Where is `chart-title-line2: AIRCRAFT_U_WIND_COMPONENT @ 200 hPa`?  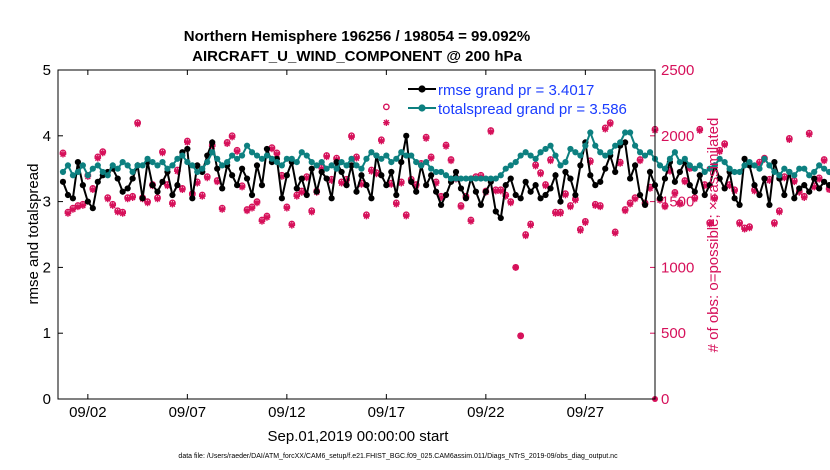
chart-title-line2: AIRCRAFT_U_WIND_COMPONENT @ 200 hPa is located at coordinates (357, 56).